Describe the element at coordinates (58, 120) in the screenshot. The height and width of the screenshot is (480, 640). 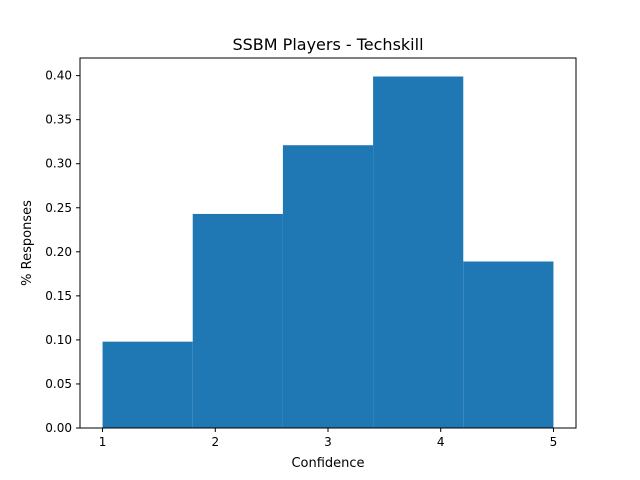
I see `y-tick-label: 0.35` at that location.